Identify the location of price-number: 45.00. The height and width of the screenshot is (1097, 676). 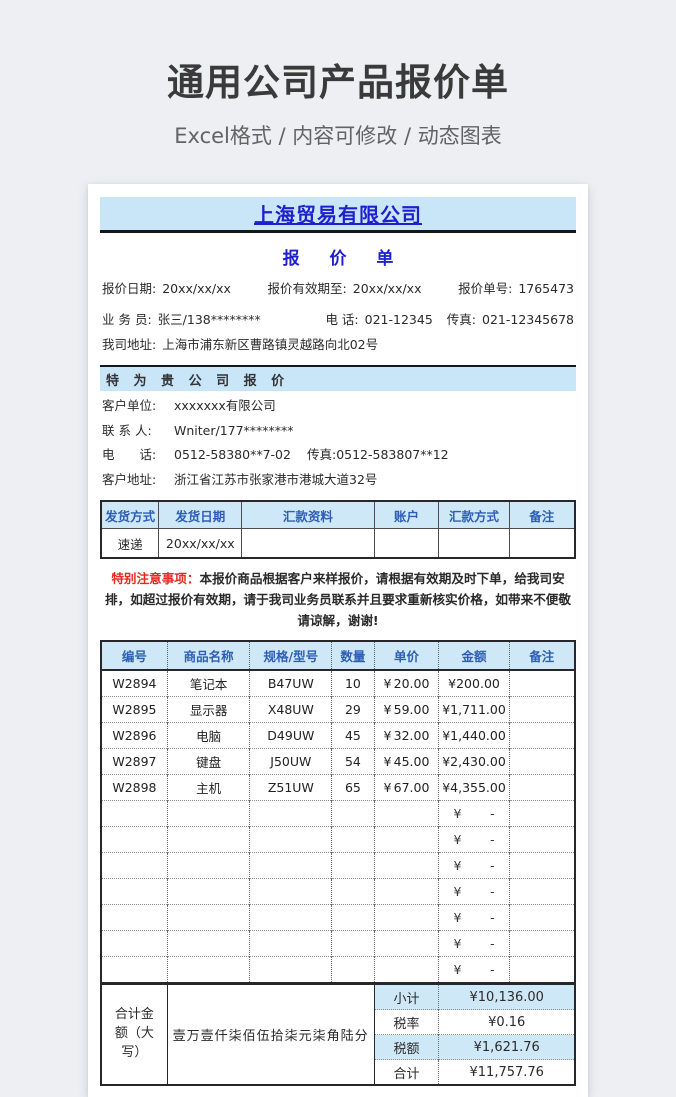
(411, 761).